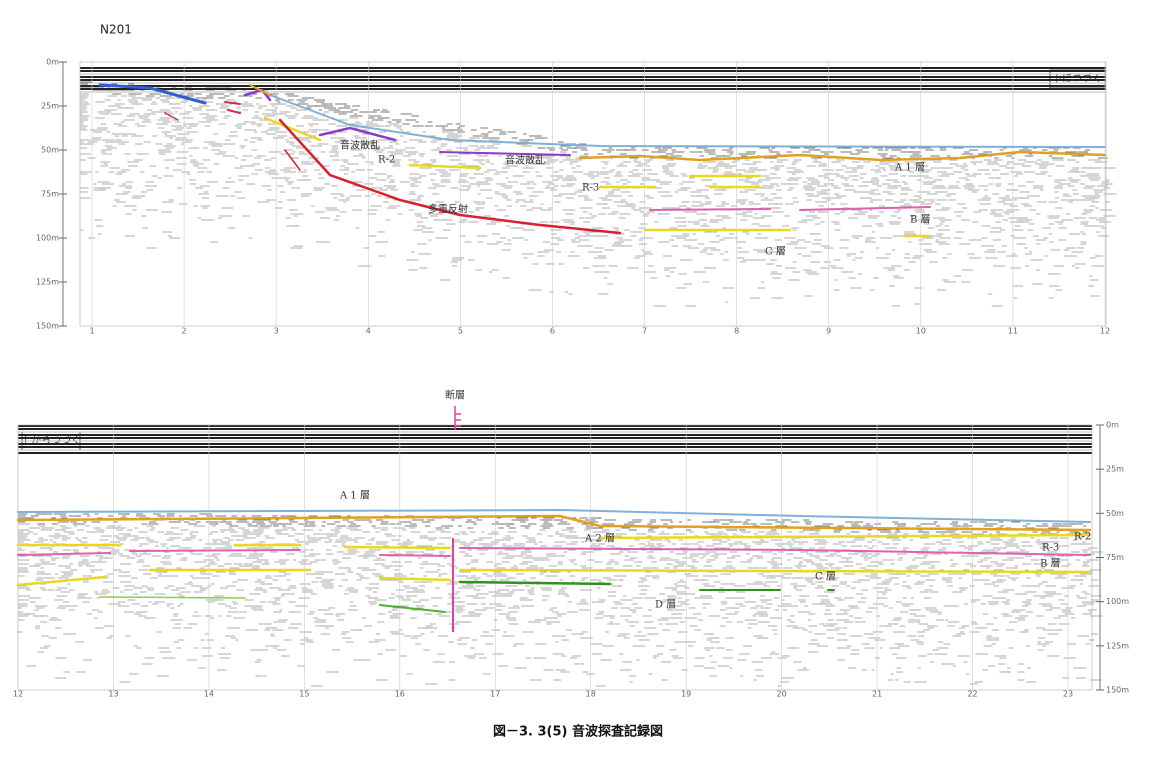 Image resolution: width=1176 pixels, height=763 pixels. I want to click on x-label: 1, so click(91, 331).